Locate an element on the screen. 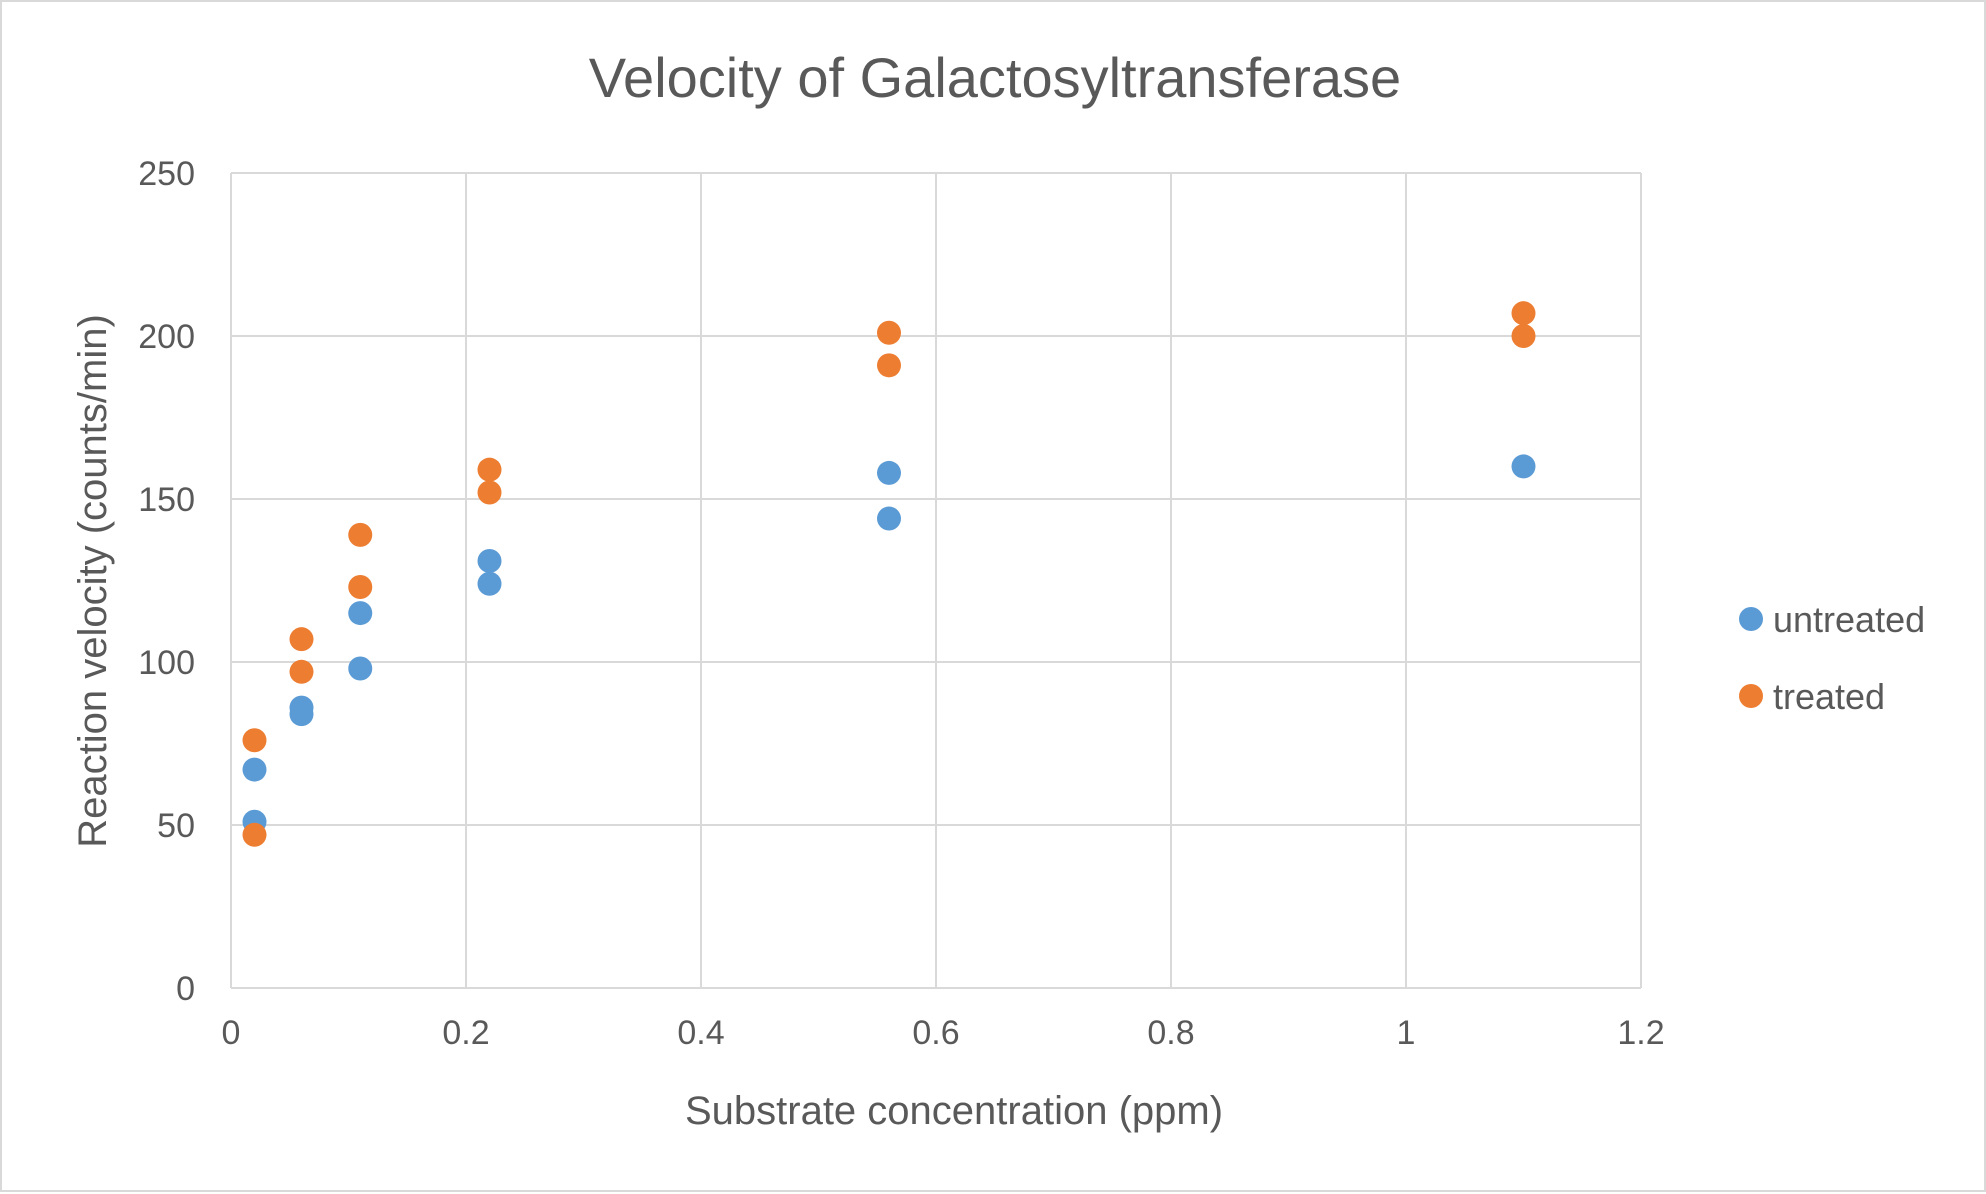 The width and height of the screenshot is (1986, 1194). x-tick-label: 0.6 is located at coordinates (935, 1033).